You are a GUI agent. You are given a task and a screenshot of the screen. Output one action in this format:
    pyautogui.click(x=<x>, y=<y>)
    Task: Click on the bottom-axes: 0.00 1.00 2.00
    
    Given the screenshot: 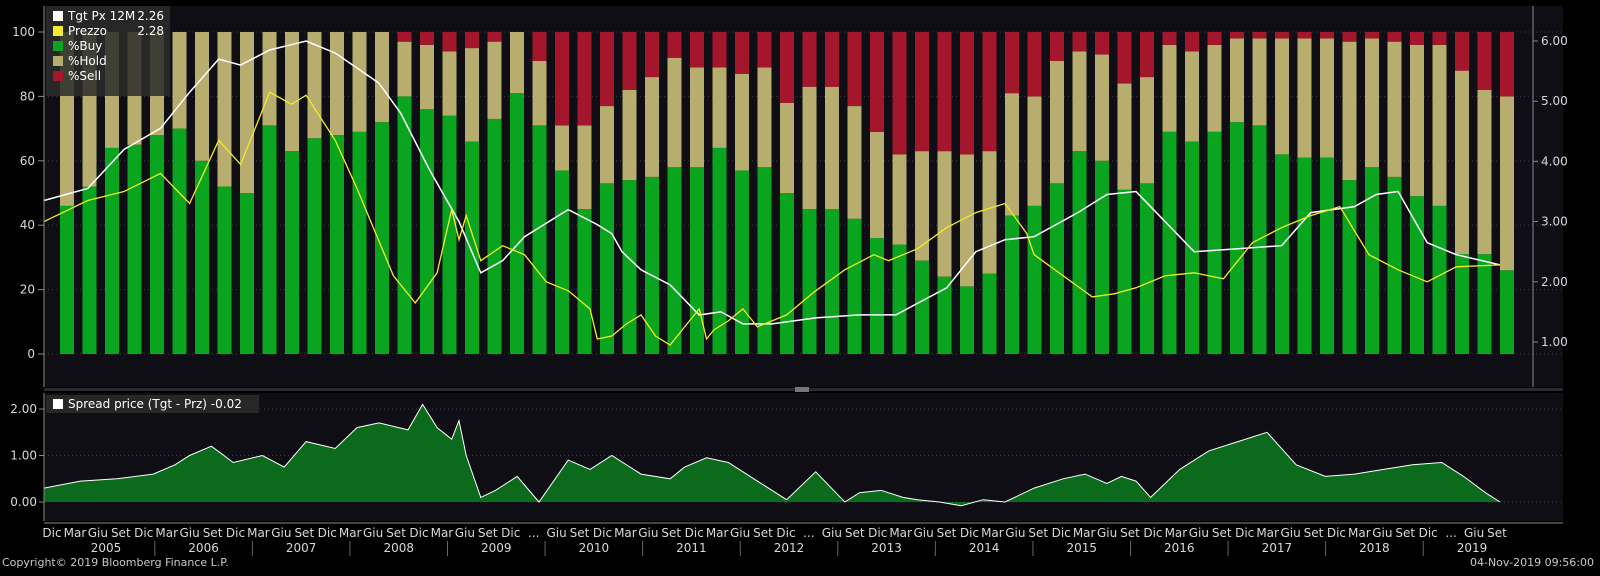 What is the action you would take?
    pyautogui.click(x=27, y=457)
    